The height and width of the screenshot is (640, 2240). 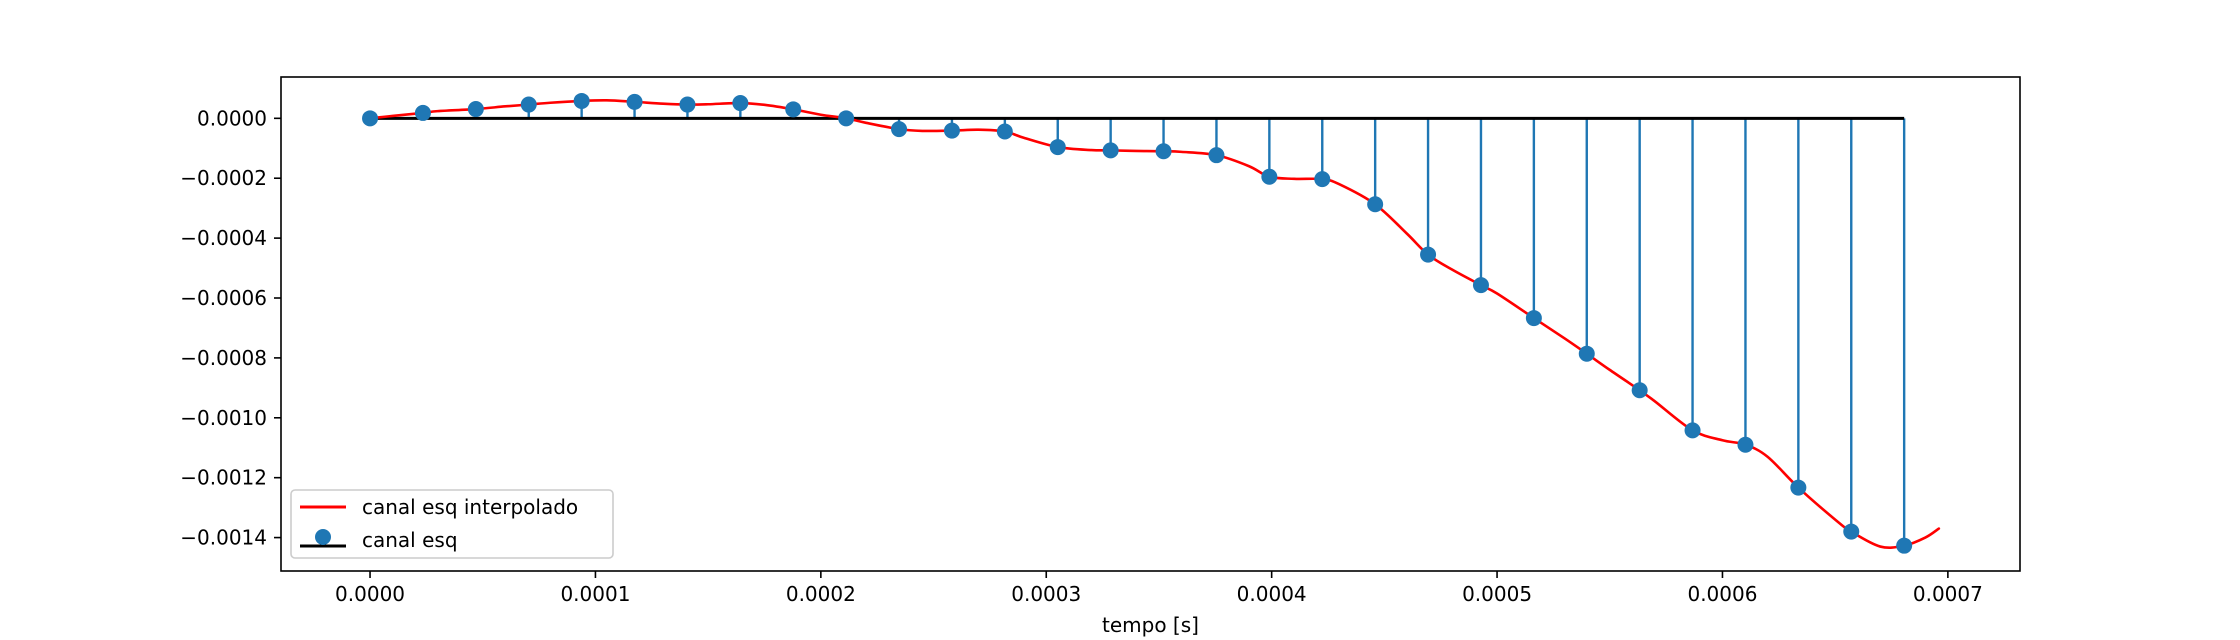 I want to click on x-tick-label: 0.0000, so click(x=370, y=594).